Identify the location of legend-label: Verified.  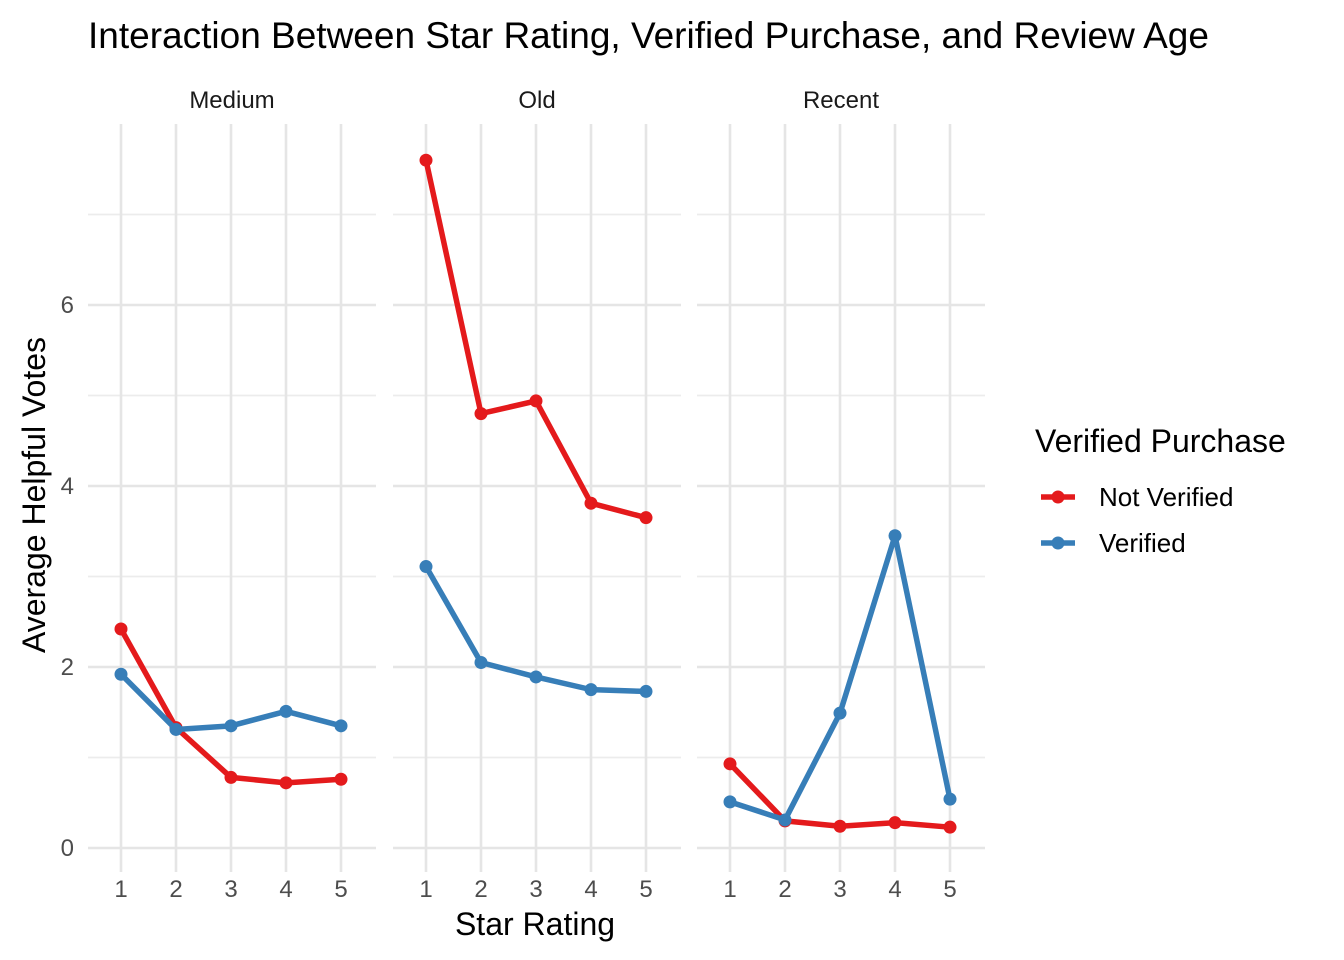
(1142, 543).